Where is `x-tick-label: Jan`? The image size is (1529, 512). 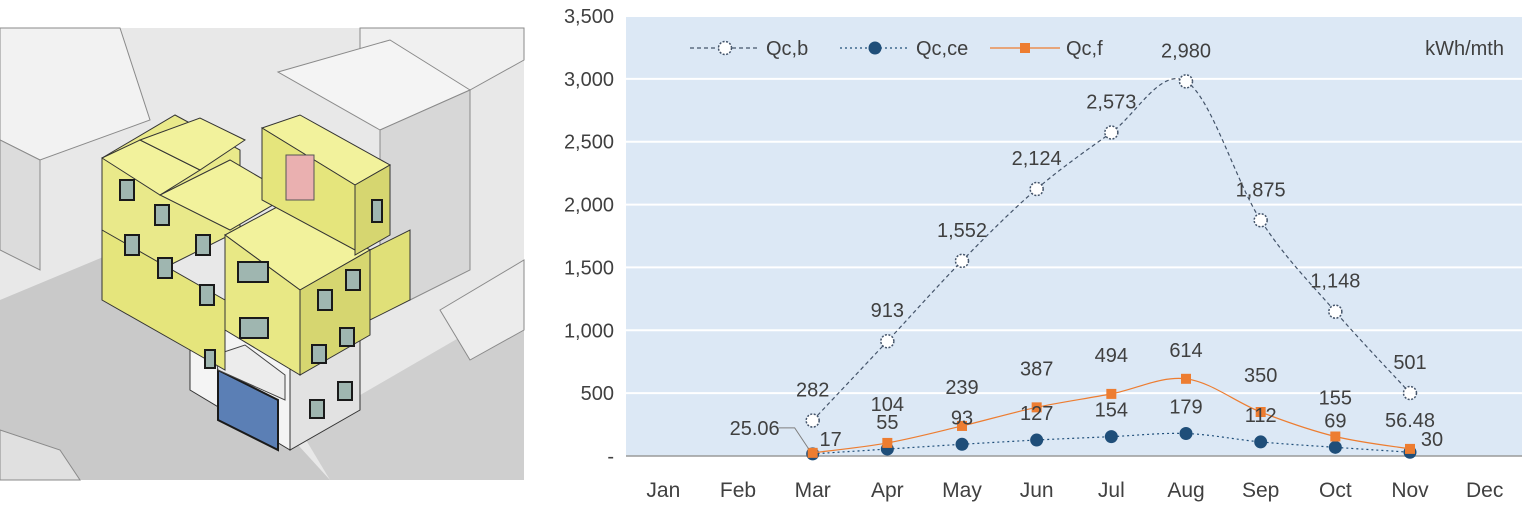
x-tick-label: Jan is located at coordinates (663, 490).